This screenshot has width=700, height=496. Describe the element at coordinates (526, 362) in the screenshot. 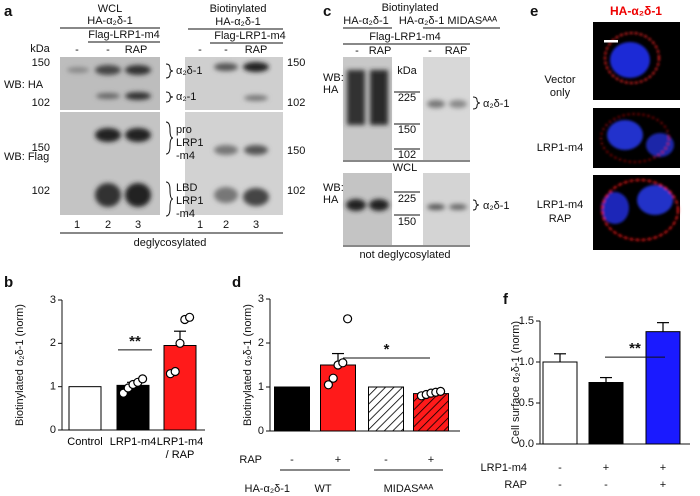

I see `y-tick-label: 1.0` at that location.